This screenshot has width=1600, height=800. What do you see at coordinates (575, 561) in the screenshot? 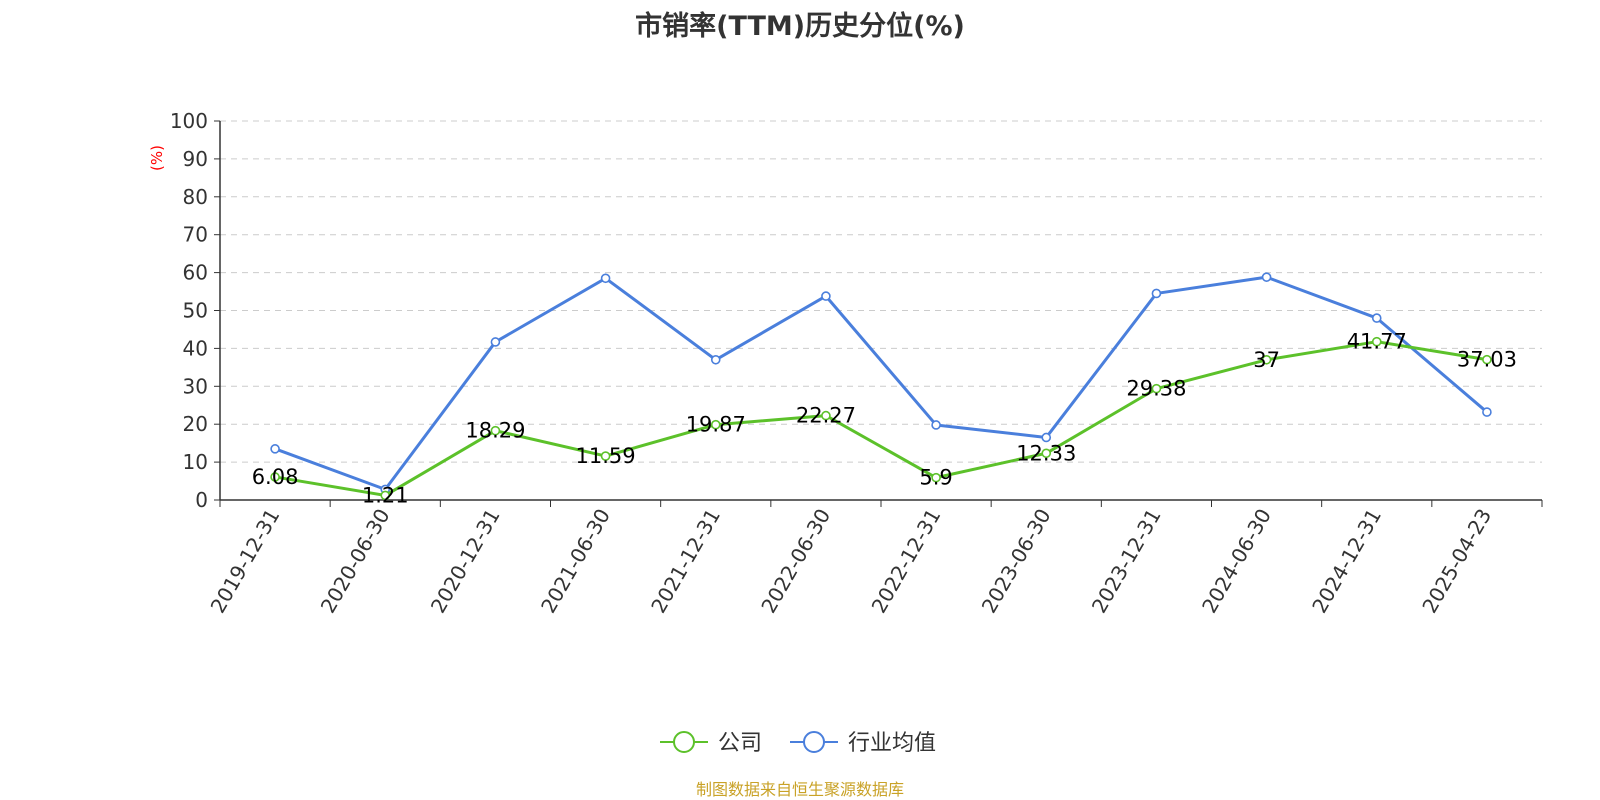
I see `x-tick-label: 2021-06-30` at bounding box center [575, 561].